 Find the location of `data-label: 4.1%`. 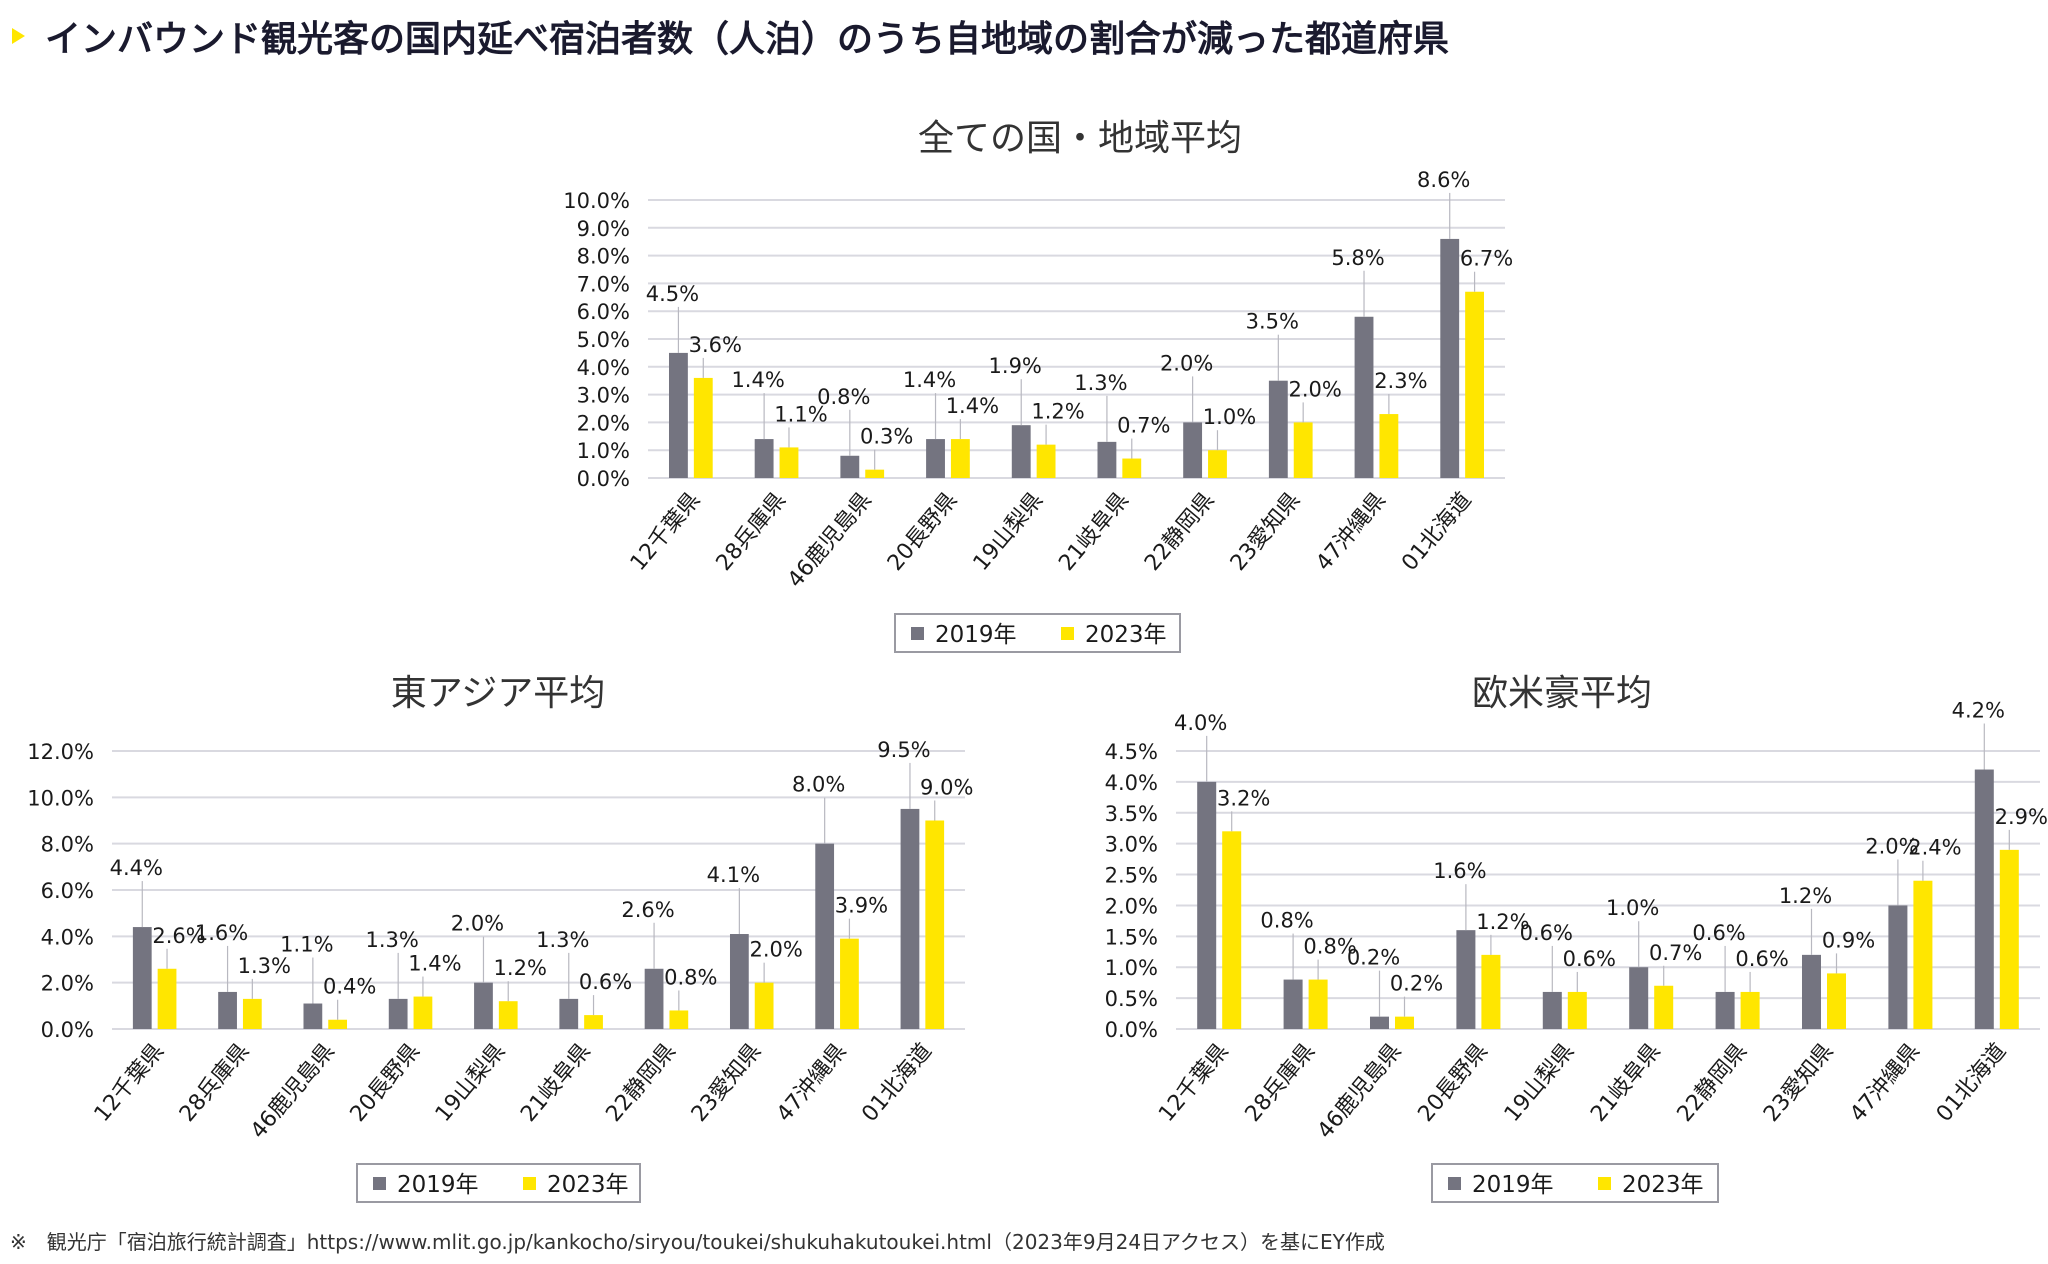

data-label: 4.1% is located at coordinates (733, 875).